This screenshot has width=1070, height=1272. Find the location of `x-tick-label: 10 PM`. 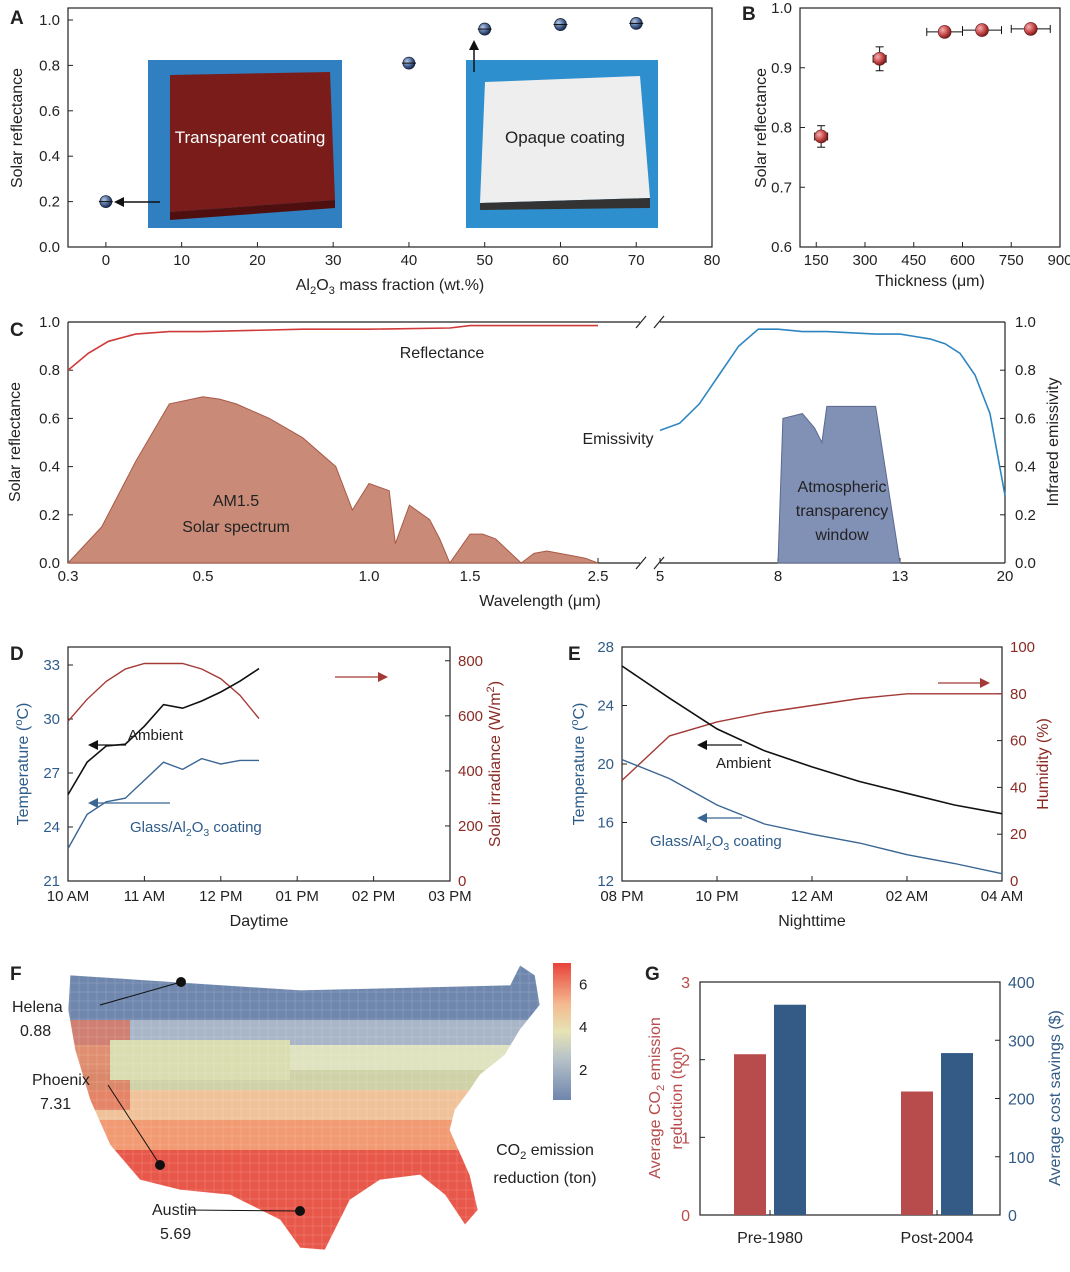

x-tick-label: 10 PM is located at coordinates (716, 896).